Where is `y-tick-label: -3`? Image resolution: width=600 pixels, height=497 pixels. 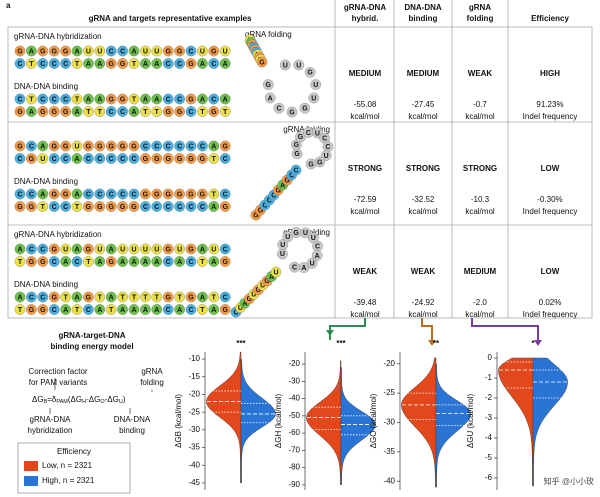 y-tick-label: -3 is located at coordinates (489, 417).